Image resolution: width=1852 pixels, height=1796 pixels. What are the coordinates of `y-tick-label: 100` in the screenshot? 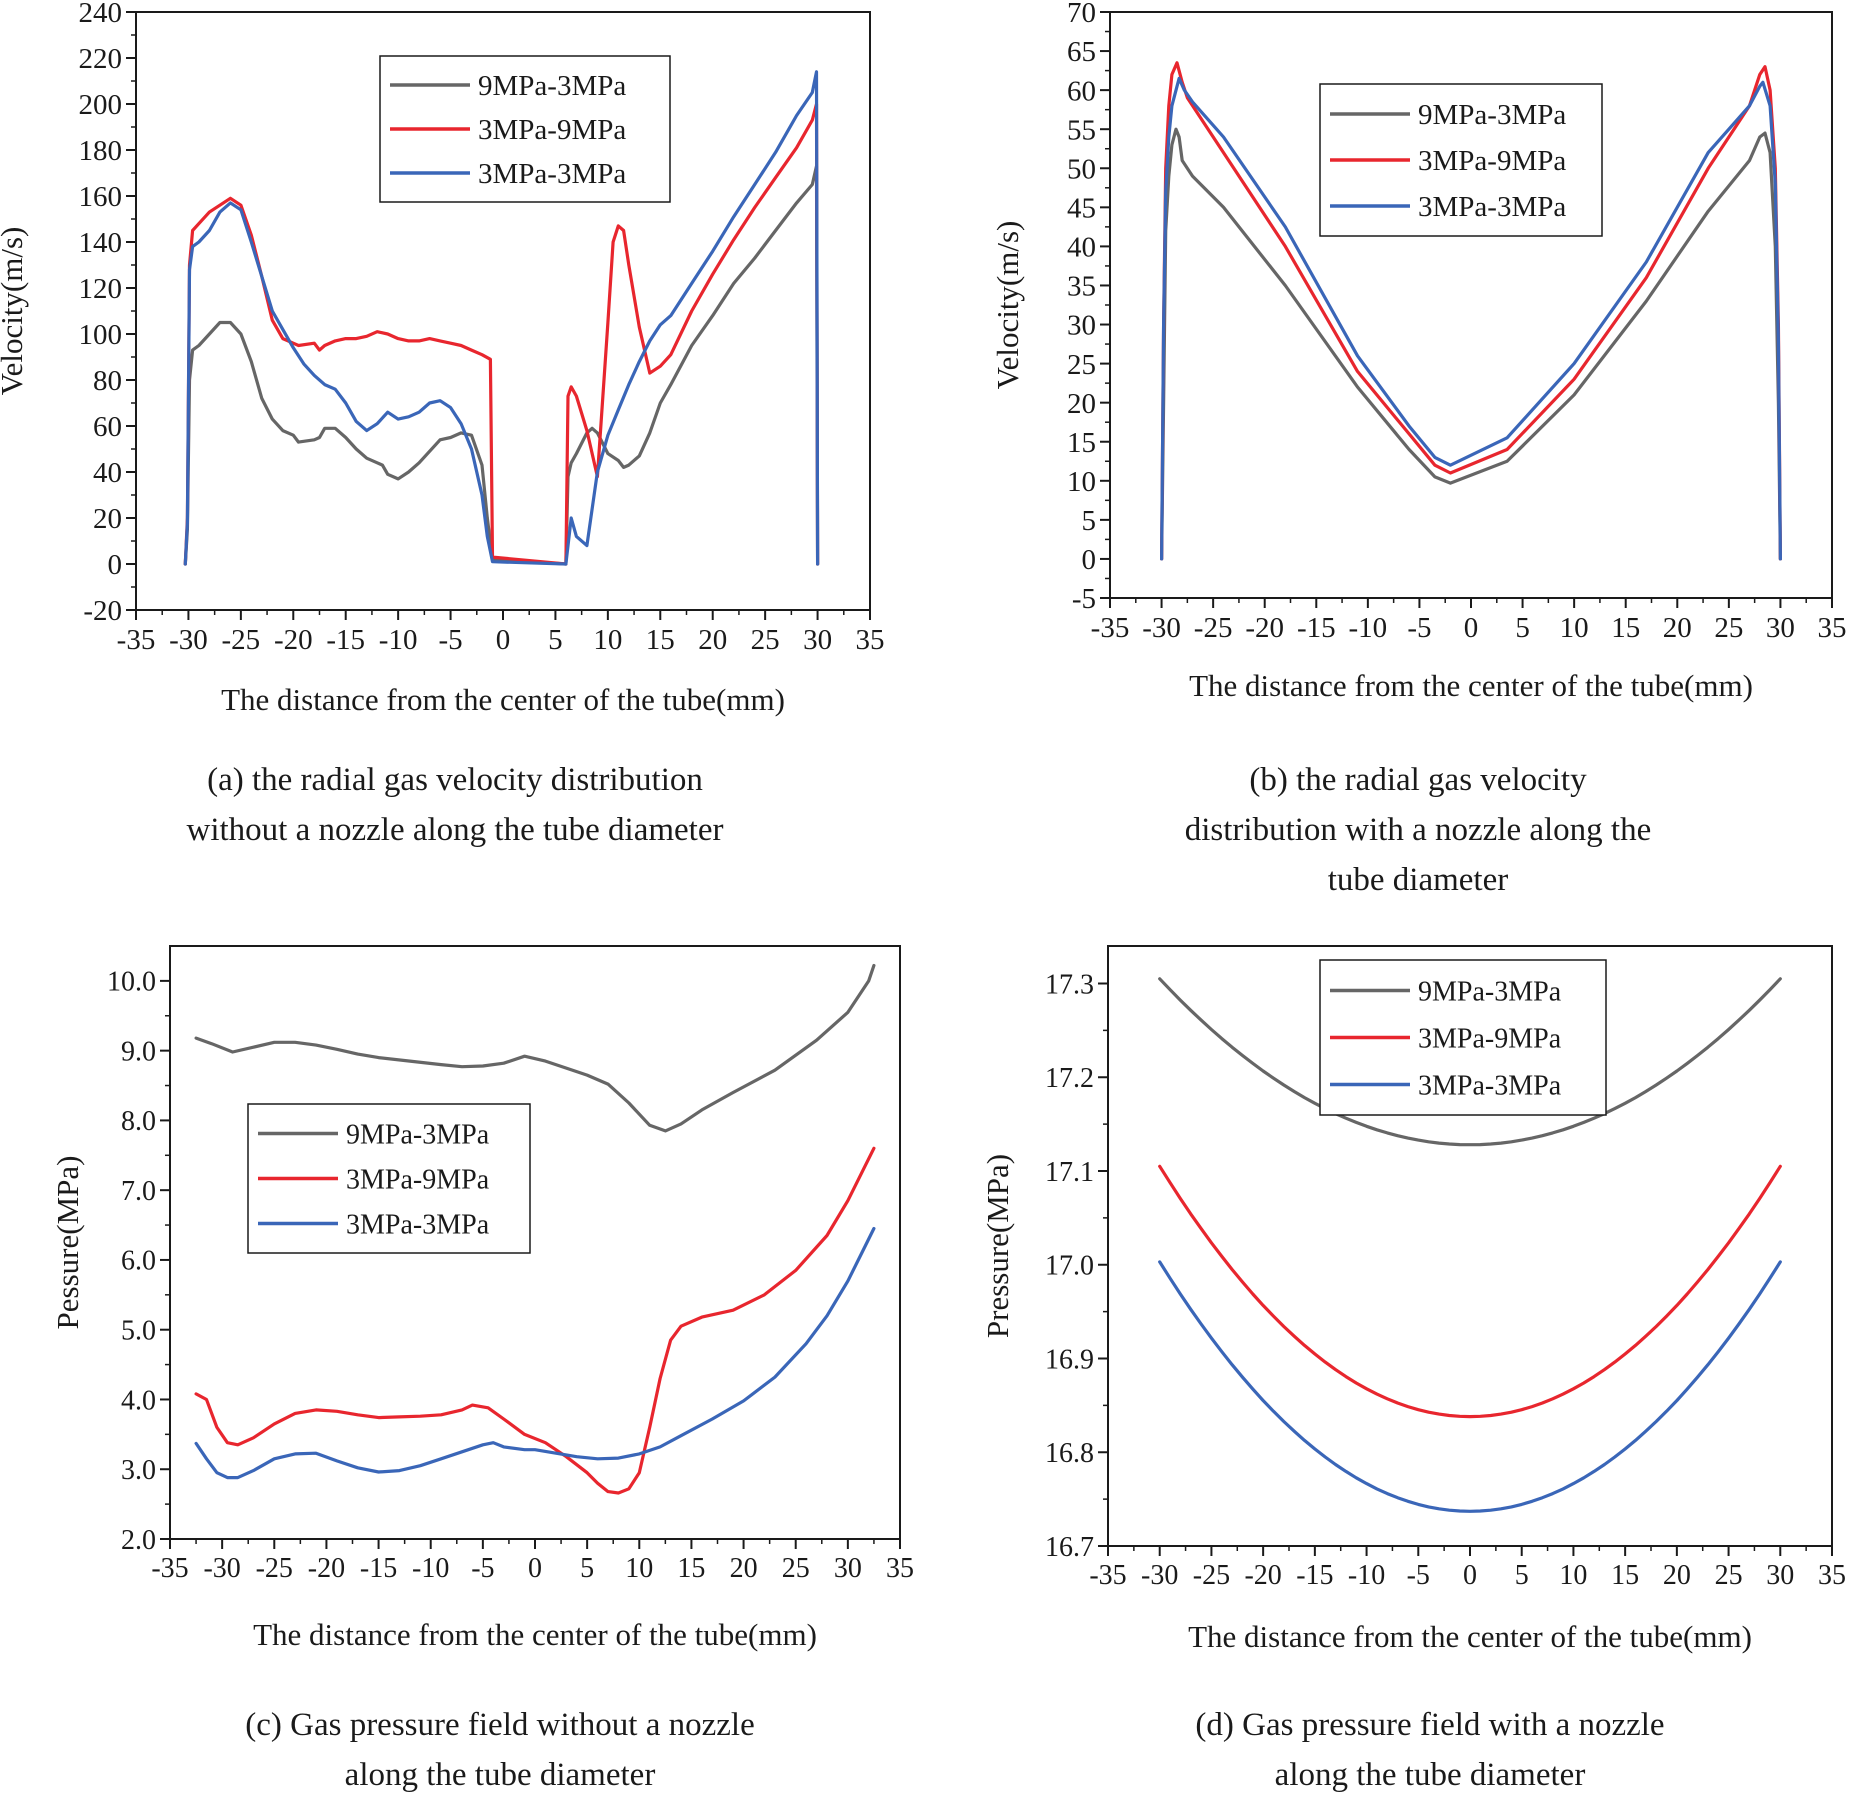 It's located at (101, 335).